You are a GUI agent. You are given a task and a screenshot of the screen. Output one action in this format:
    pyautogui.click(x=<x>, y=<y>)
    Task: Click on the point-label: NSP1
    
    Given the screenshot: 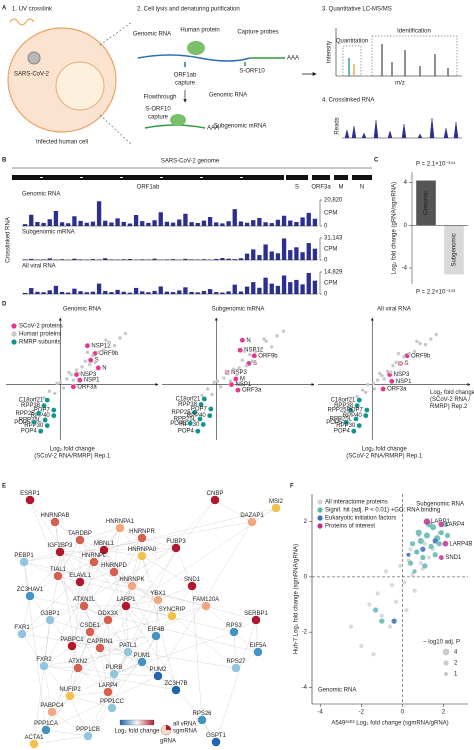 What is the action you would take?
    pyautogui.click(x=404, y=382)
    